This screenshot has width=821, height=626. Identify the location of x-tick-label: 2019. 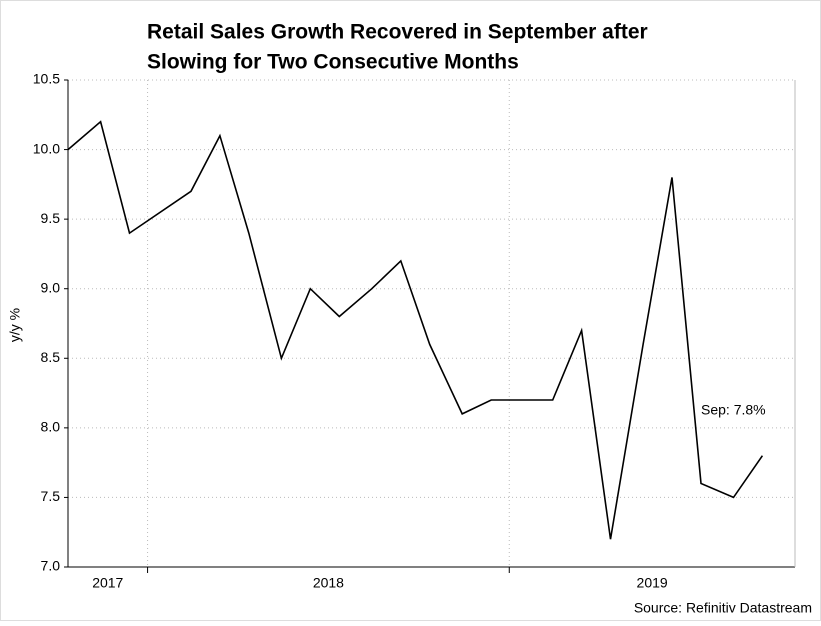
(652, 583).